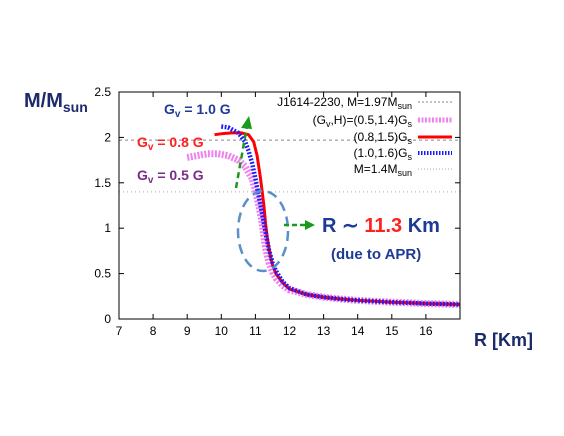 This screenshot has height=436, width=564. What do you see at coordinates (382, 154) in the screenshot?
I see `legend-entry-series-2: (1.0,1.6)Gs` at bounding box center [382, 154].